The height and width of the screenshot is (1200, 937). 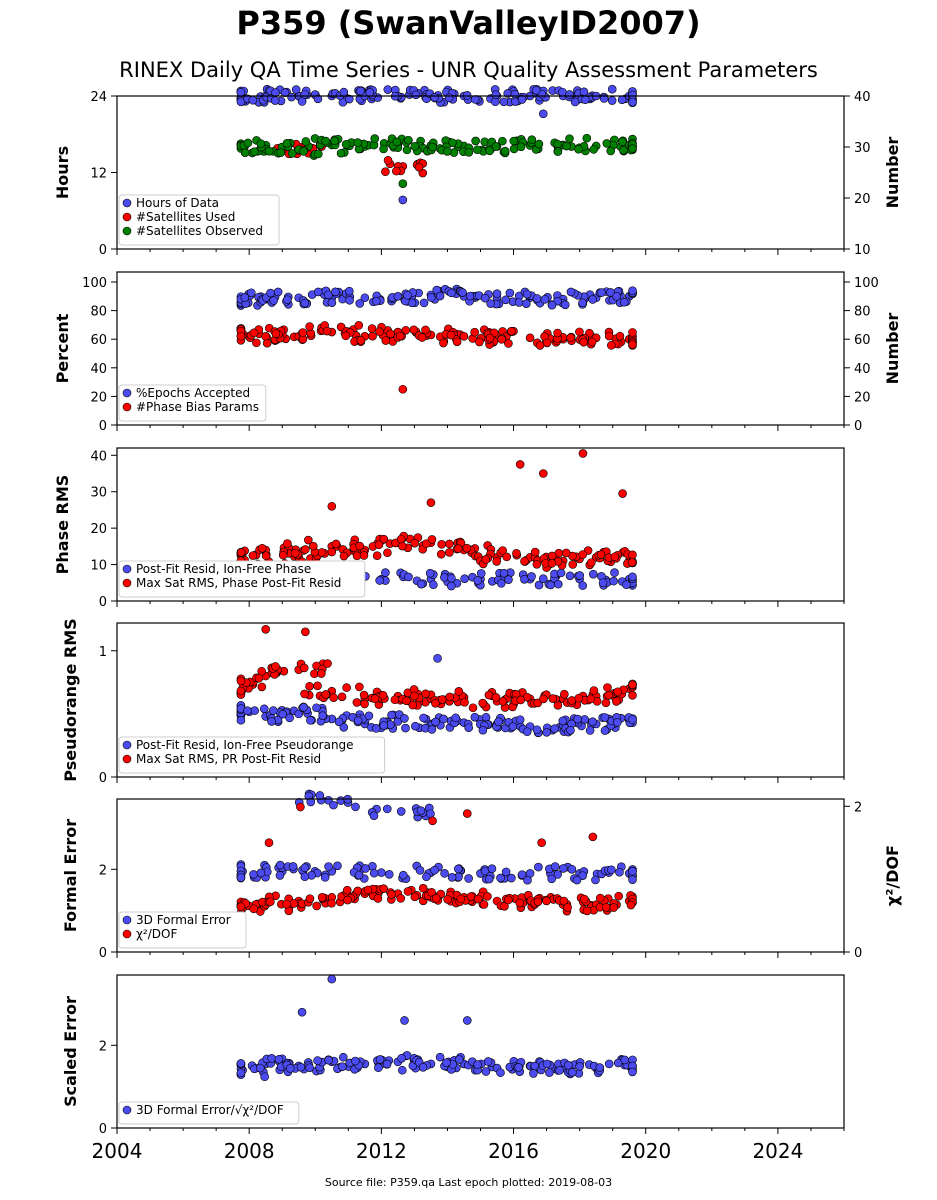 What do you see at coordinates (862, 340) in the screenshot?
I see `y-right-tick-label: 60` at bounding box center [862, 340].